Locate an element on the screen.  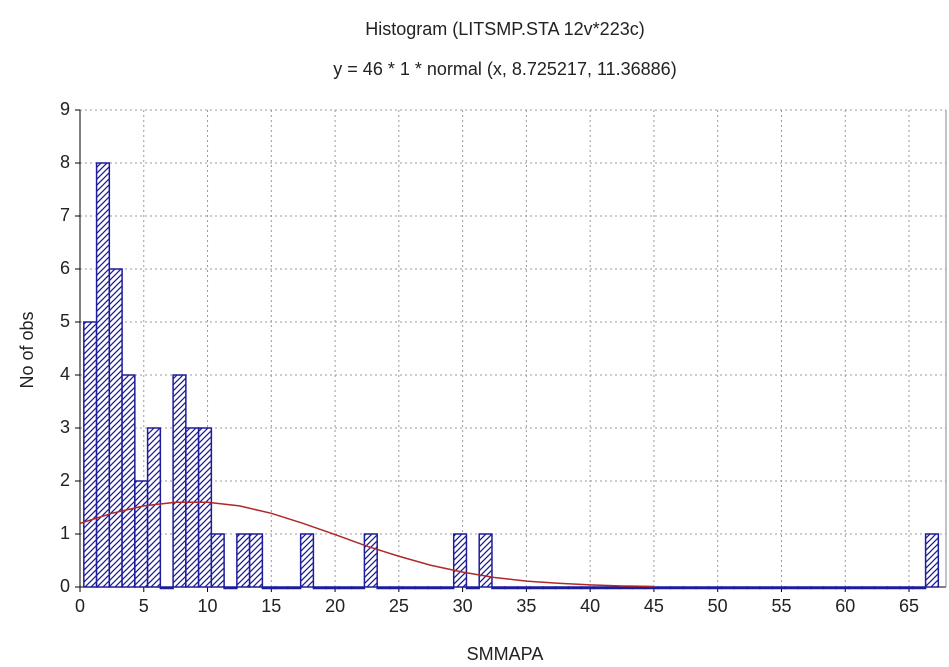
y-tick-label: 9 is located at coordinates (65, 109).